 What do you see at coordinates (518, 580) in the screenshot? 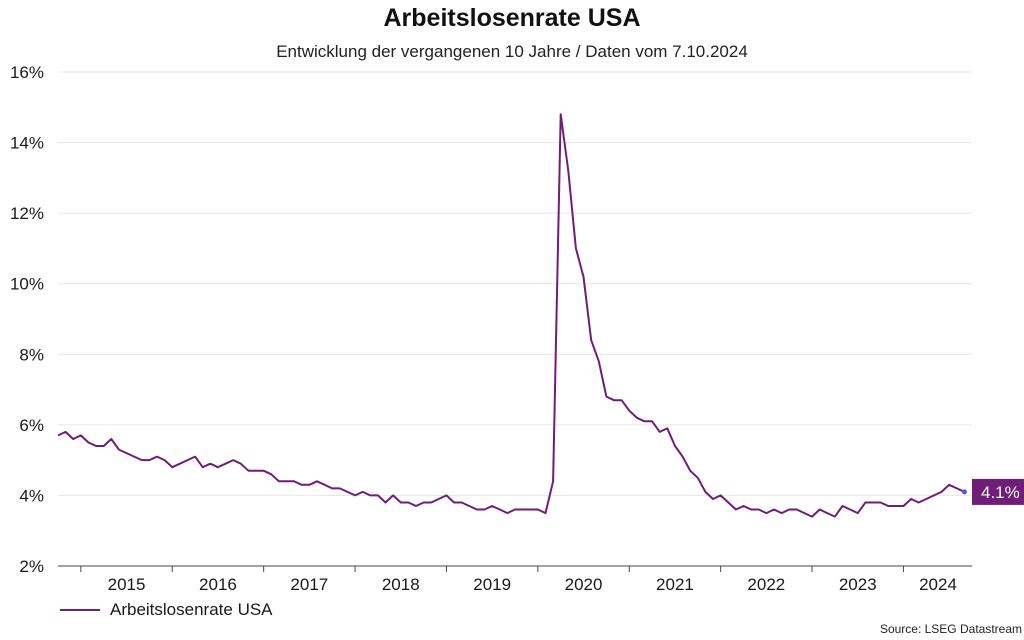
I see `x-axis-ticks: 2015 2016 2017 2018 2019 2020 2021 2022 2023 2024` at bounding box center [518, 580].